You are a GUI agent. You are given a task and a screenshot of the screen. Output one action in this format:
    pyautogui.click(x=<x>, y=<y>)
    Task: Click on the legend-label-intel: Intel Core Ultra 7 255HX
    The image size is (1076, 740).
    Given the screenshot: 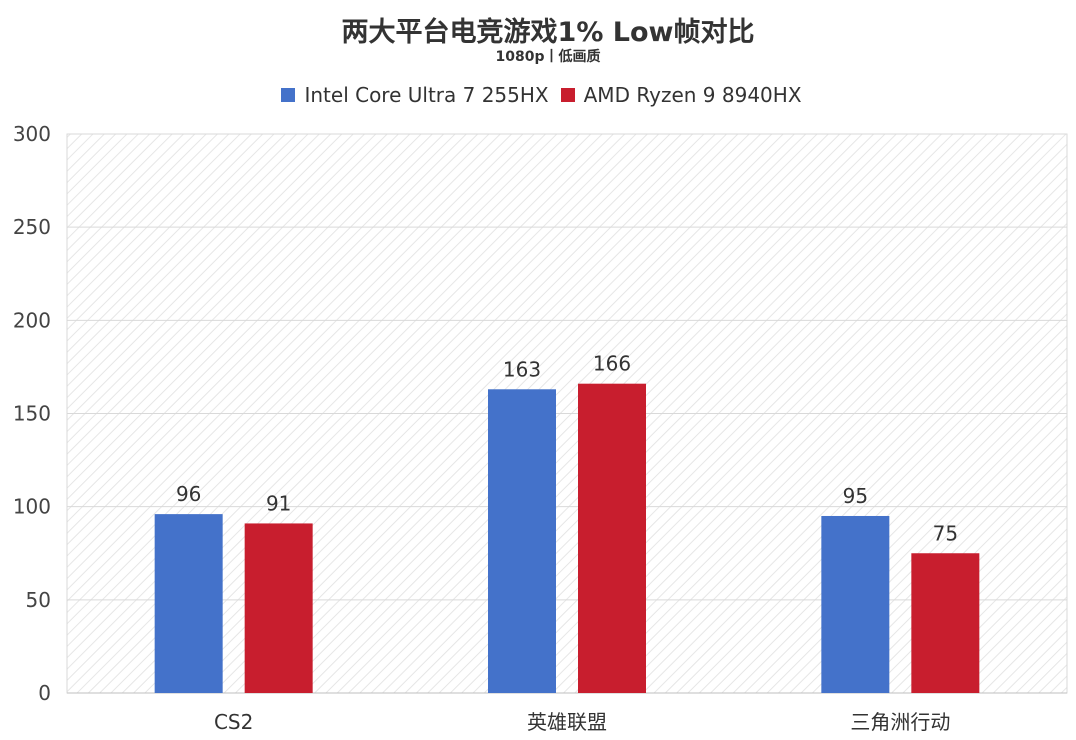 What is the action you would take?
    pyautogui.click(x=426, y=95)
    